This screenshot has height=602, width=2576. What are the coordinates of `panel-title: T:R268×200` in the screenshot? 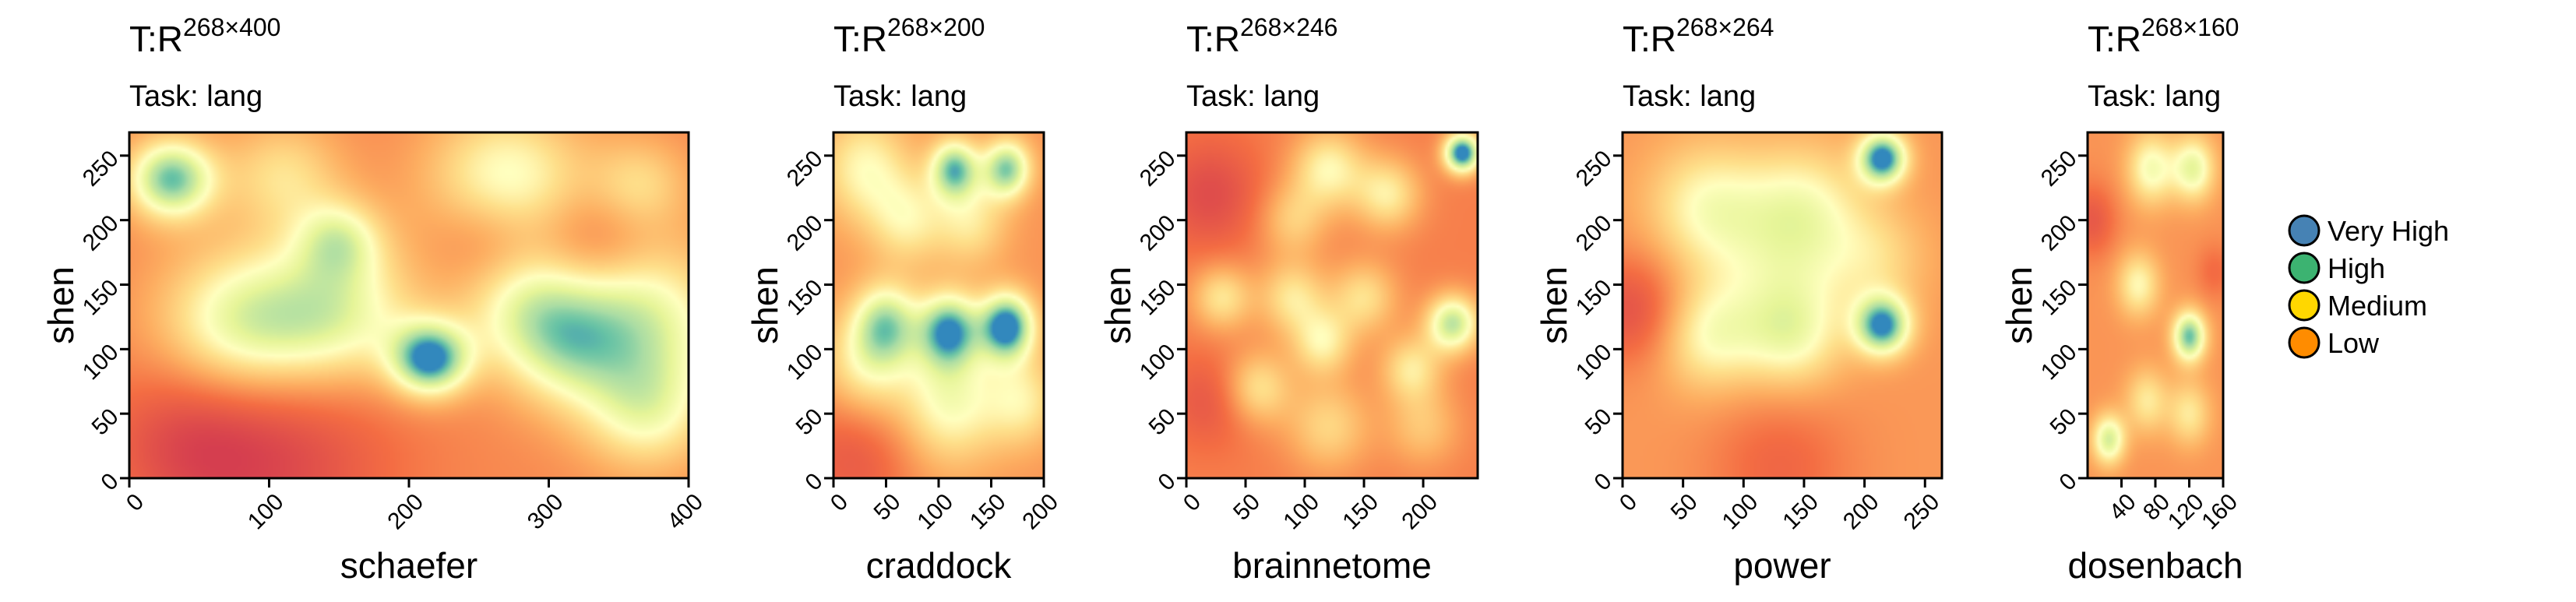 It's located at (909, 36).